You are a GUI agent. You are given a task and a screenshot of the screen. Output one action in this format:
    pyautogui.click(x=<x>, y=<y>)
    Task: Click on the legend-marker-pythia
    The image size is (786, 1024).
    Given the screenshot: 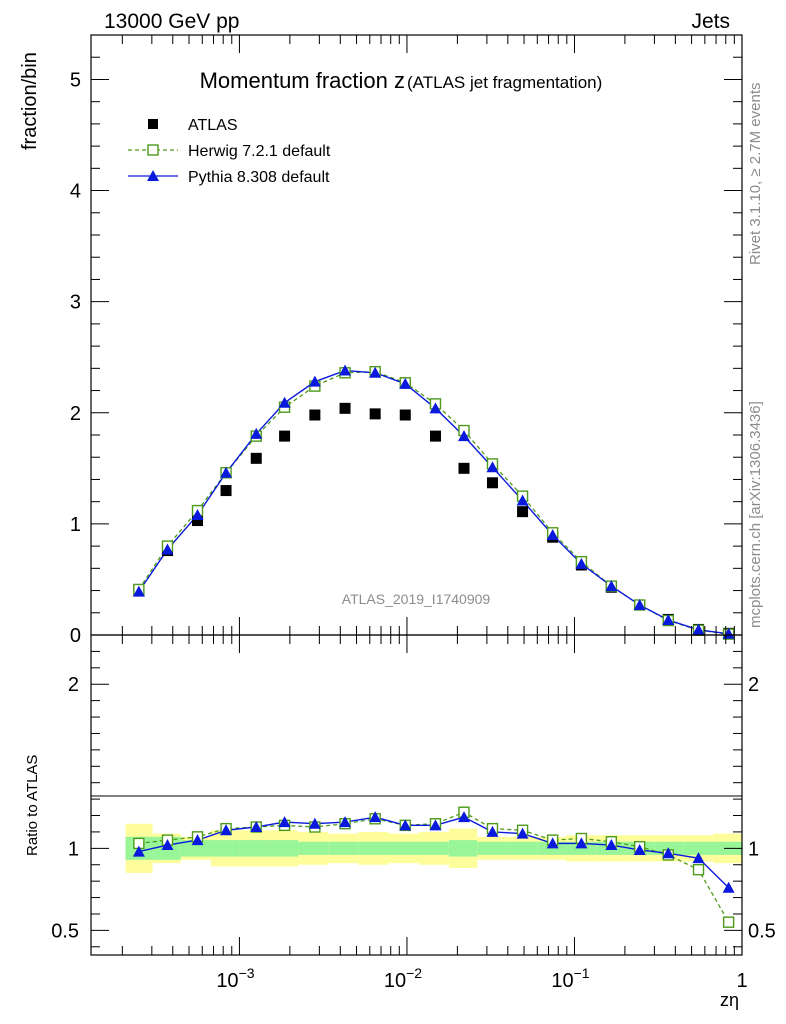 What is the action you would take?
    pyautogui.click(x=153, y=175)
    